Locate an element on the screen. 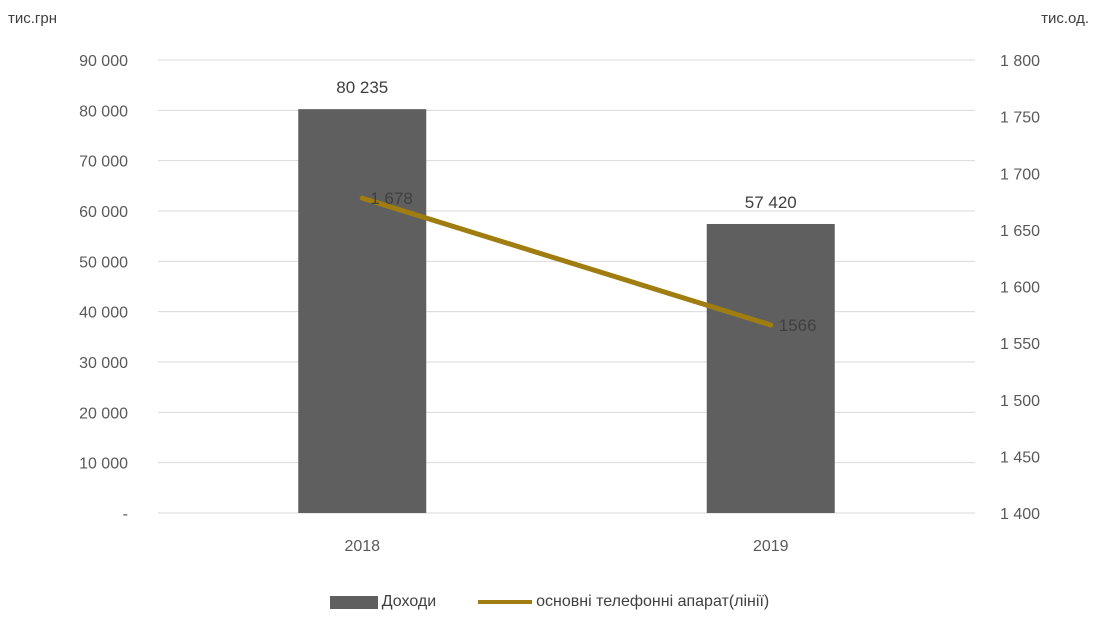  line-data-label: 1 678 is located at coordinates (391, 198).